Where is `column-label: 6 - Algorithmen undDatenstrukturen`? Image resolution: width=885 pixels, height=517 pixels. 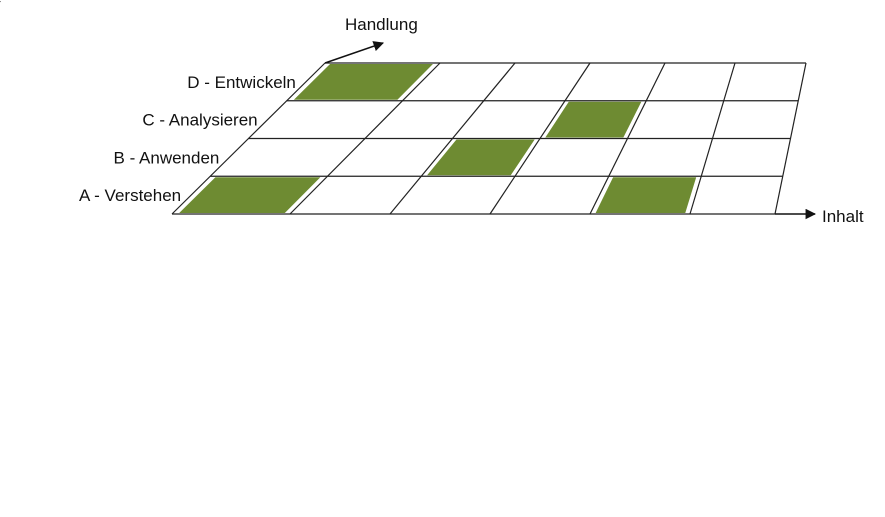
column-label: 6 - Algorithmen undDatenstrukturen is located at coordinates (0, 7).